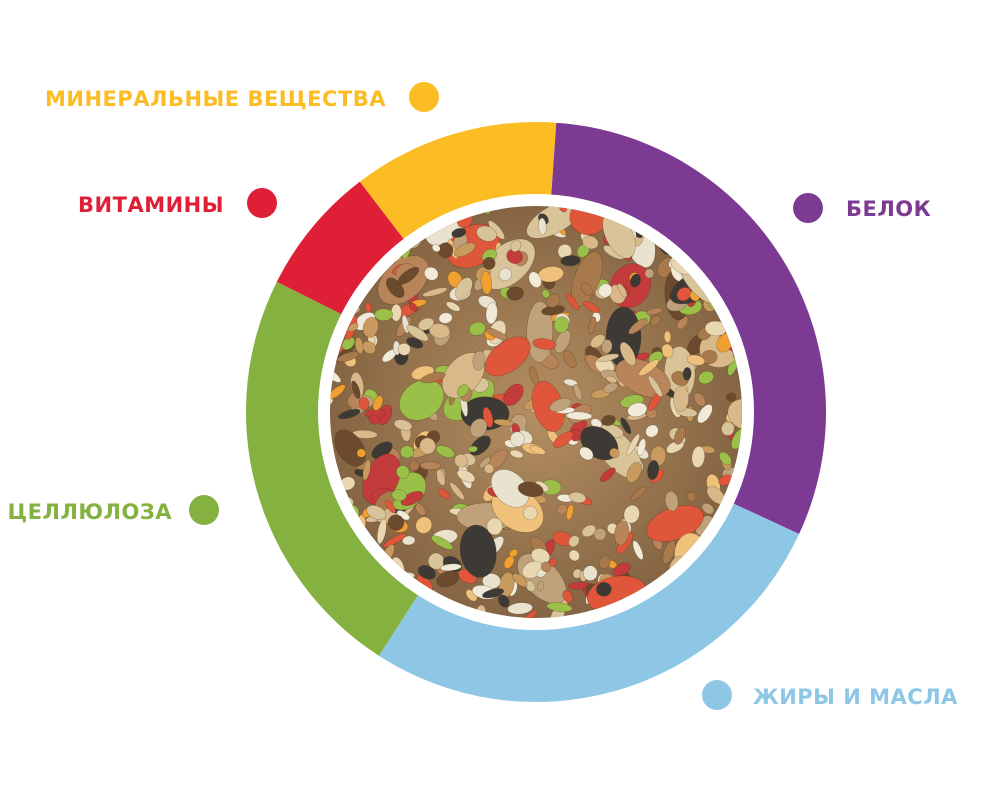 The height and width of the screenshot is (799, 1000). I want to click on legend-label-2: ЦЕЛЛЮЛОЗА, so click(90, 512).